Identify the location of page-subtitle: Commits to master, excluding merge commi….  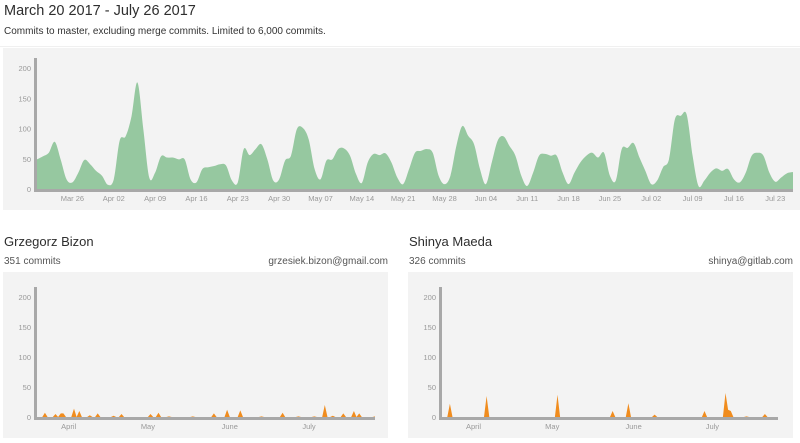
(165, 31).